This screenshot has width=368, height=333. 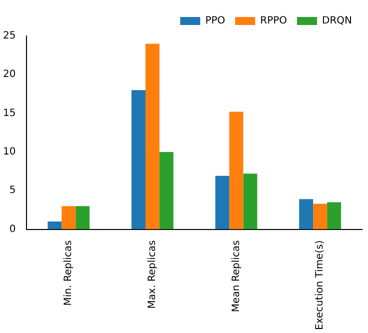 What do you see at coordinates (9, 113) in the screenshot?
I see `y-tick-label: 15` at bounding box center [9, 113].